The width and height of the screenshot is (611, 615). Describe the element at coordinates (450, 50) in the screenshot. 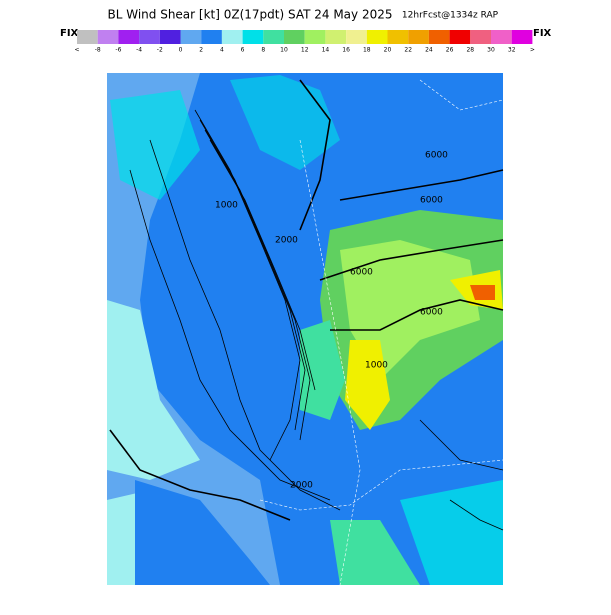

I see `colorbar-label: 26` at that location.